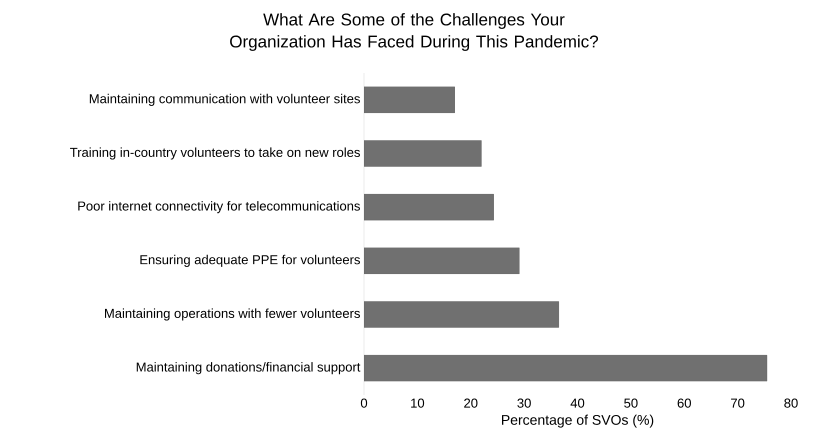 Image resolution: width=829 pixels, height=446 pixels. Describe the element at coordinates (414, 32) in the screenshot. I see `chart-title: What Are Some of the Challenges Your Organization Has Faced During This Pandemic?` at that location.